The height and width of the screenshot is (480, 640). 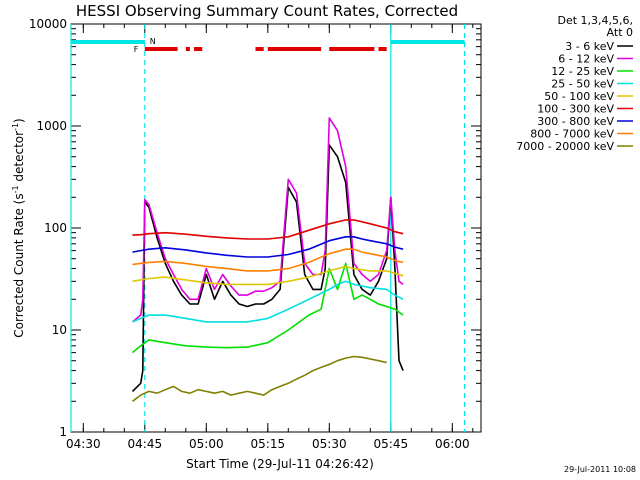 I want to click on x-tick-label: 06:00, so click(x=452, y=444).